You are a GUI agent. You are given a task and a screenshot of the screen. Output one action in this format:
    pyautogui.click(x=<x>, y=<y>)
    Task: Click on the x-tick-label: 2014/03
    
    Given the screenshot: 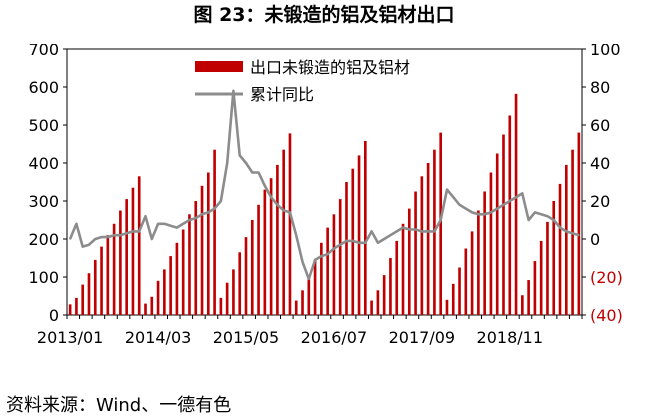 What is the action you would take?
    pyautogui.click(x=158, y=337)
    